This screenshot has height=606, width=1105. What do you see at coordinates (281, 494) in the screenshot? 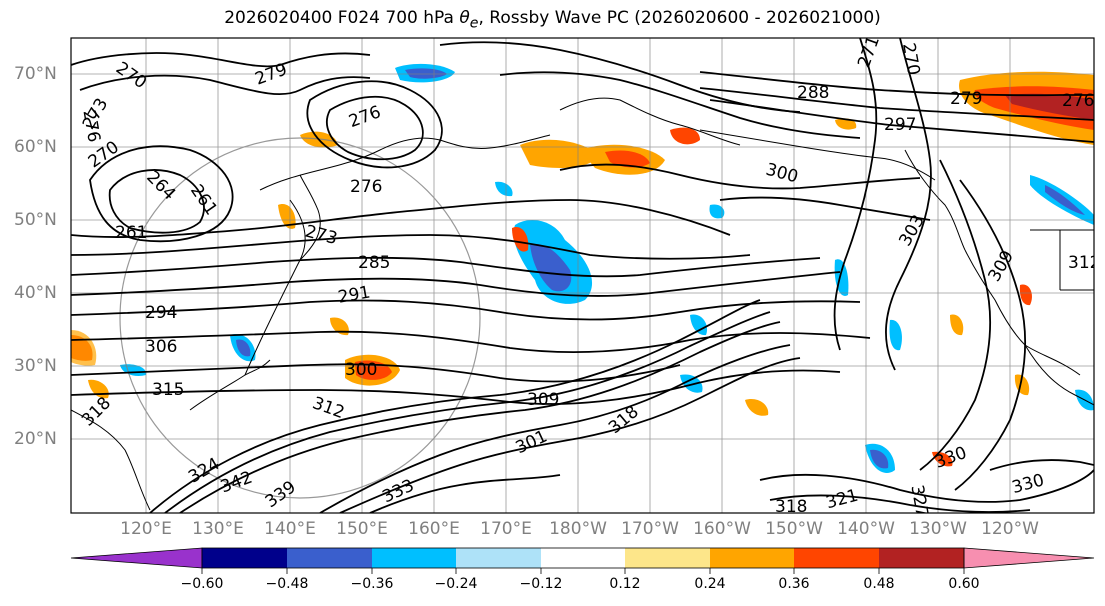
I see `contour-label: 339` at bounding box center [281, 494].